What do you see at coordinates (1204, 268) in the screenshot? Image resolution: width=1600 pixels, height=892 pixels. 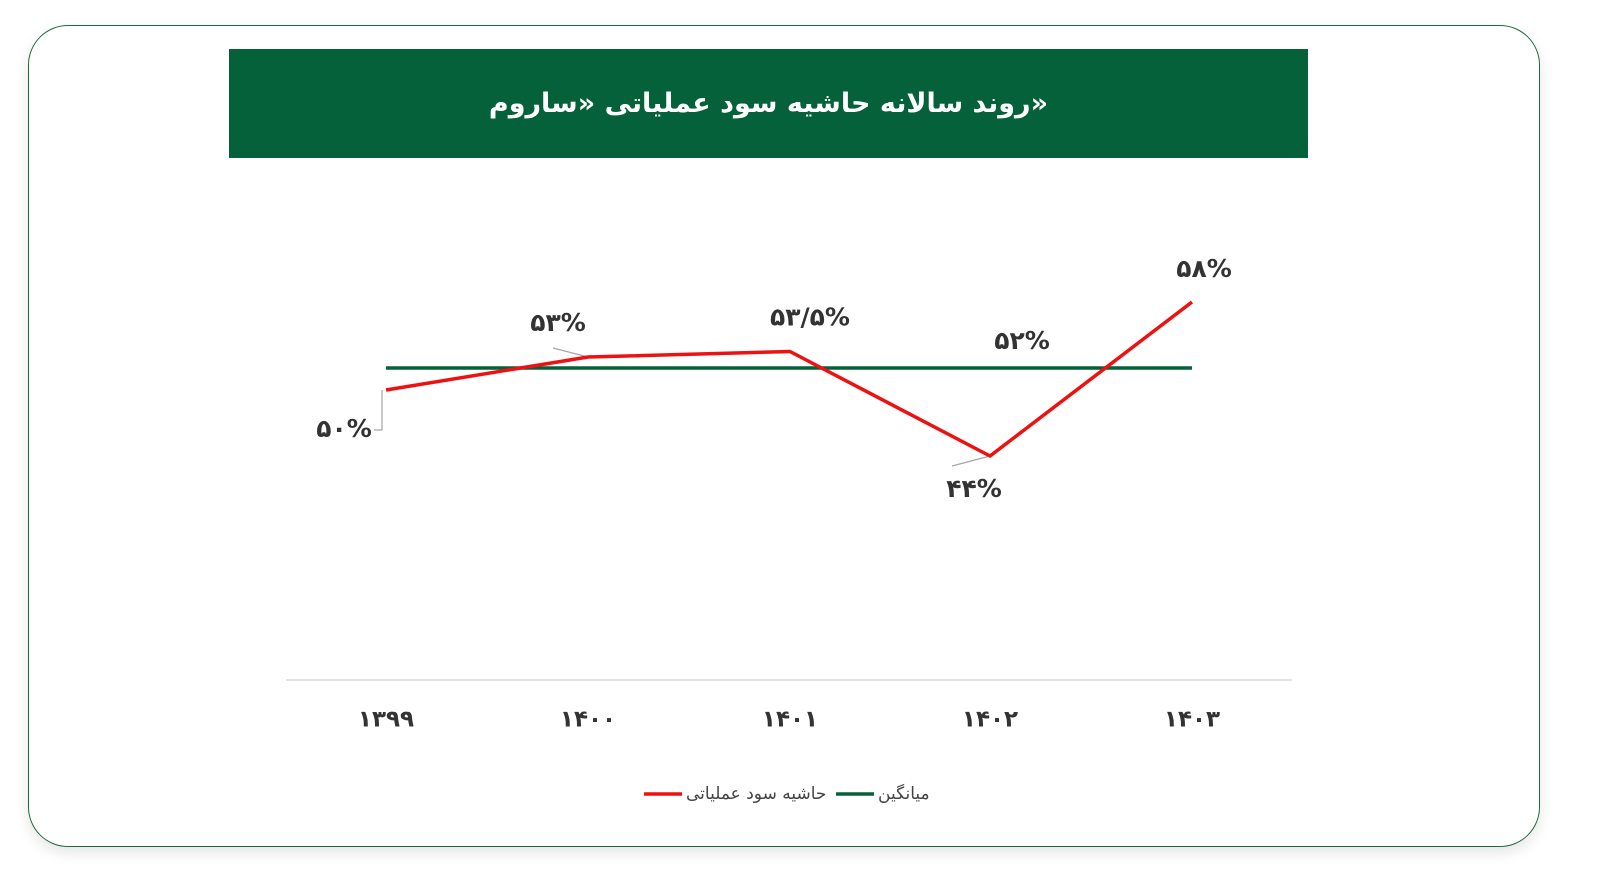 I see `data-label-operating-margin: ۵۸%` at bounding box center [1204, 268].